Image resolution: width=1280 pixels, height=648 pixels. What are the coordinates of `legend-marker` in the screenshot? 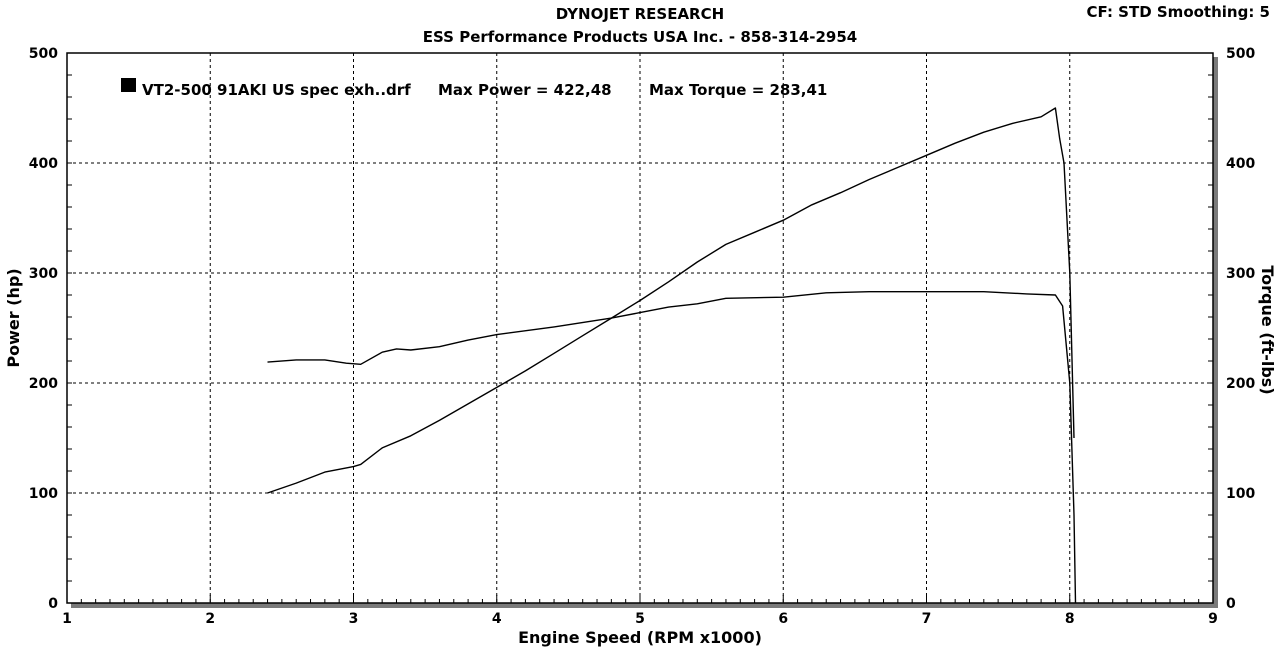 It's located at (128, 85).